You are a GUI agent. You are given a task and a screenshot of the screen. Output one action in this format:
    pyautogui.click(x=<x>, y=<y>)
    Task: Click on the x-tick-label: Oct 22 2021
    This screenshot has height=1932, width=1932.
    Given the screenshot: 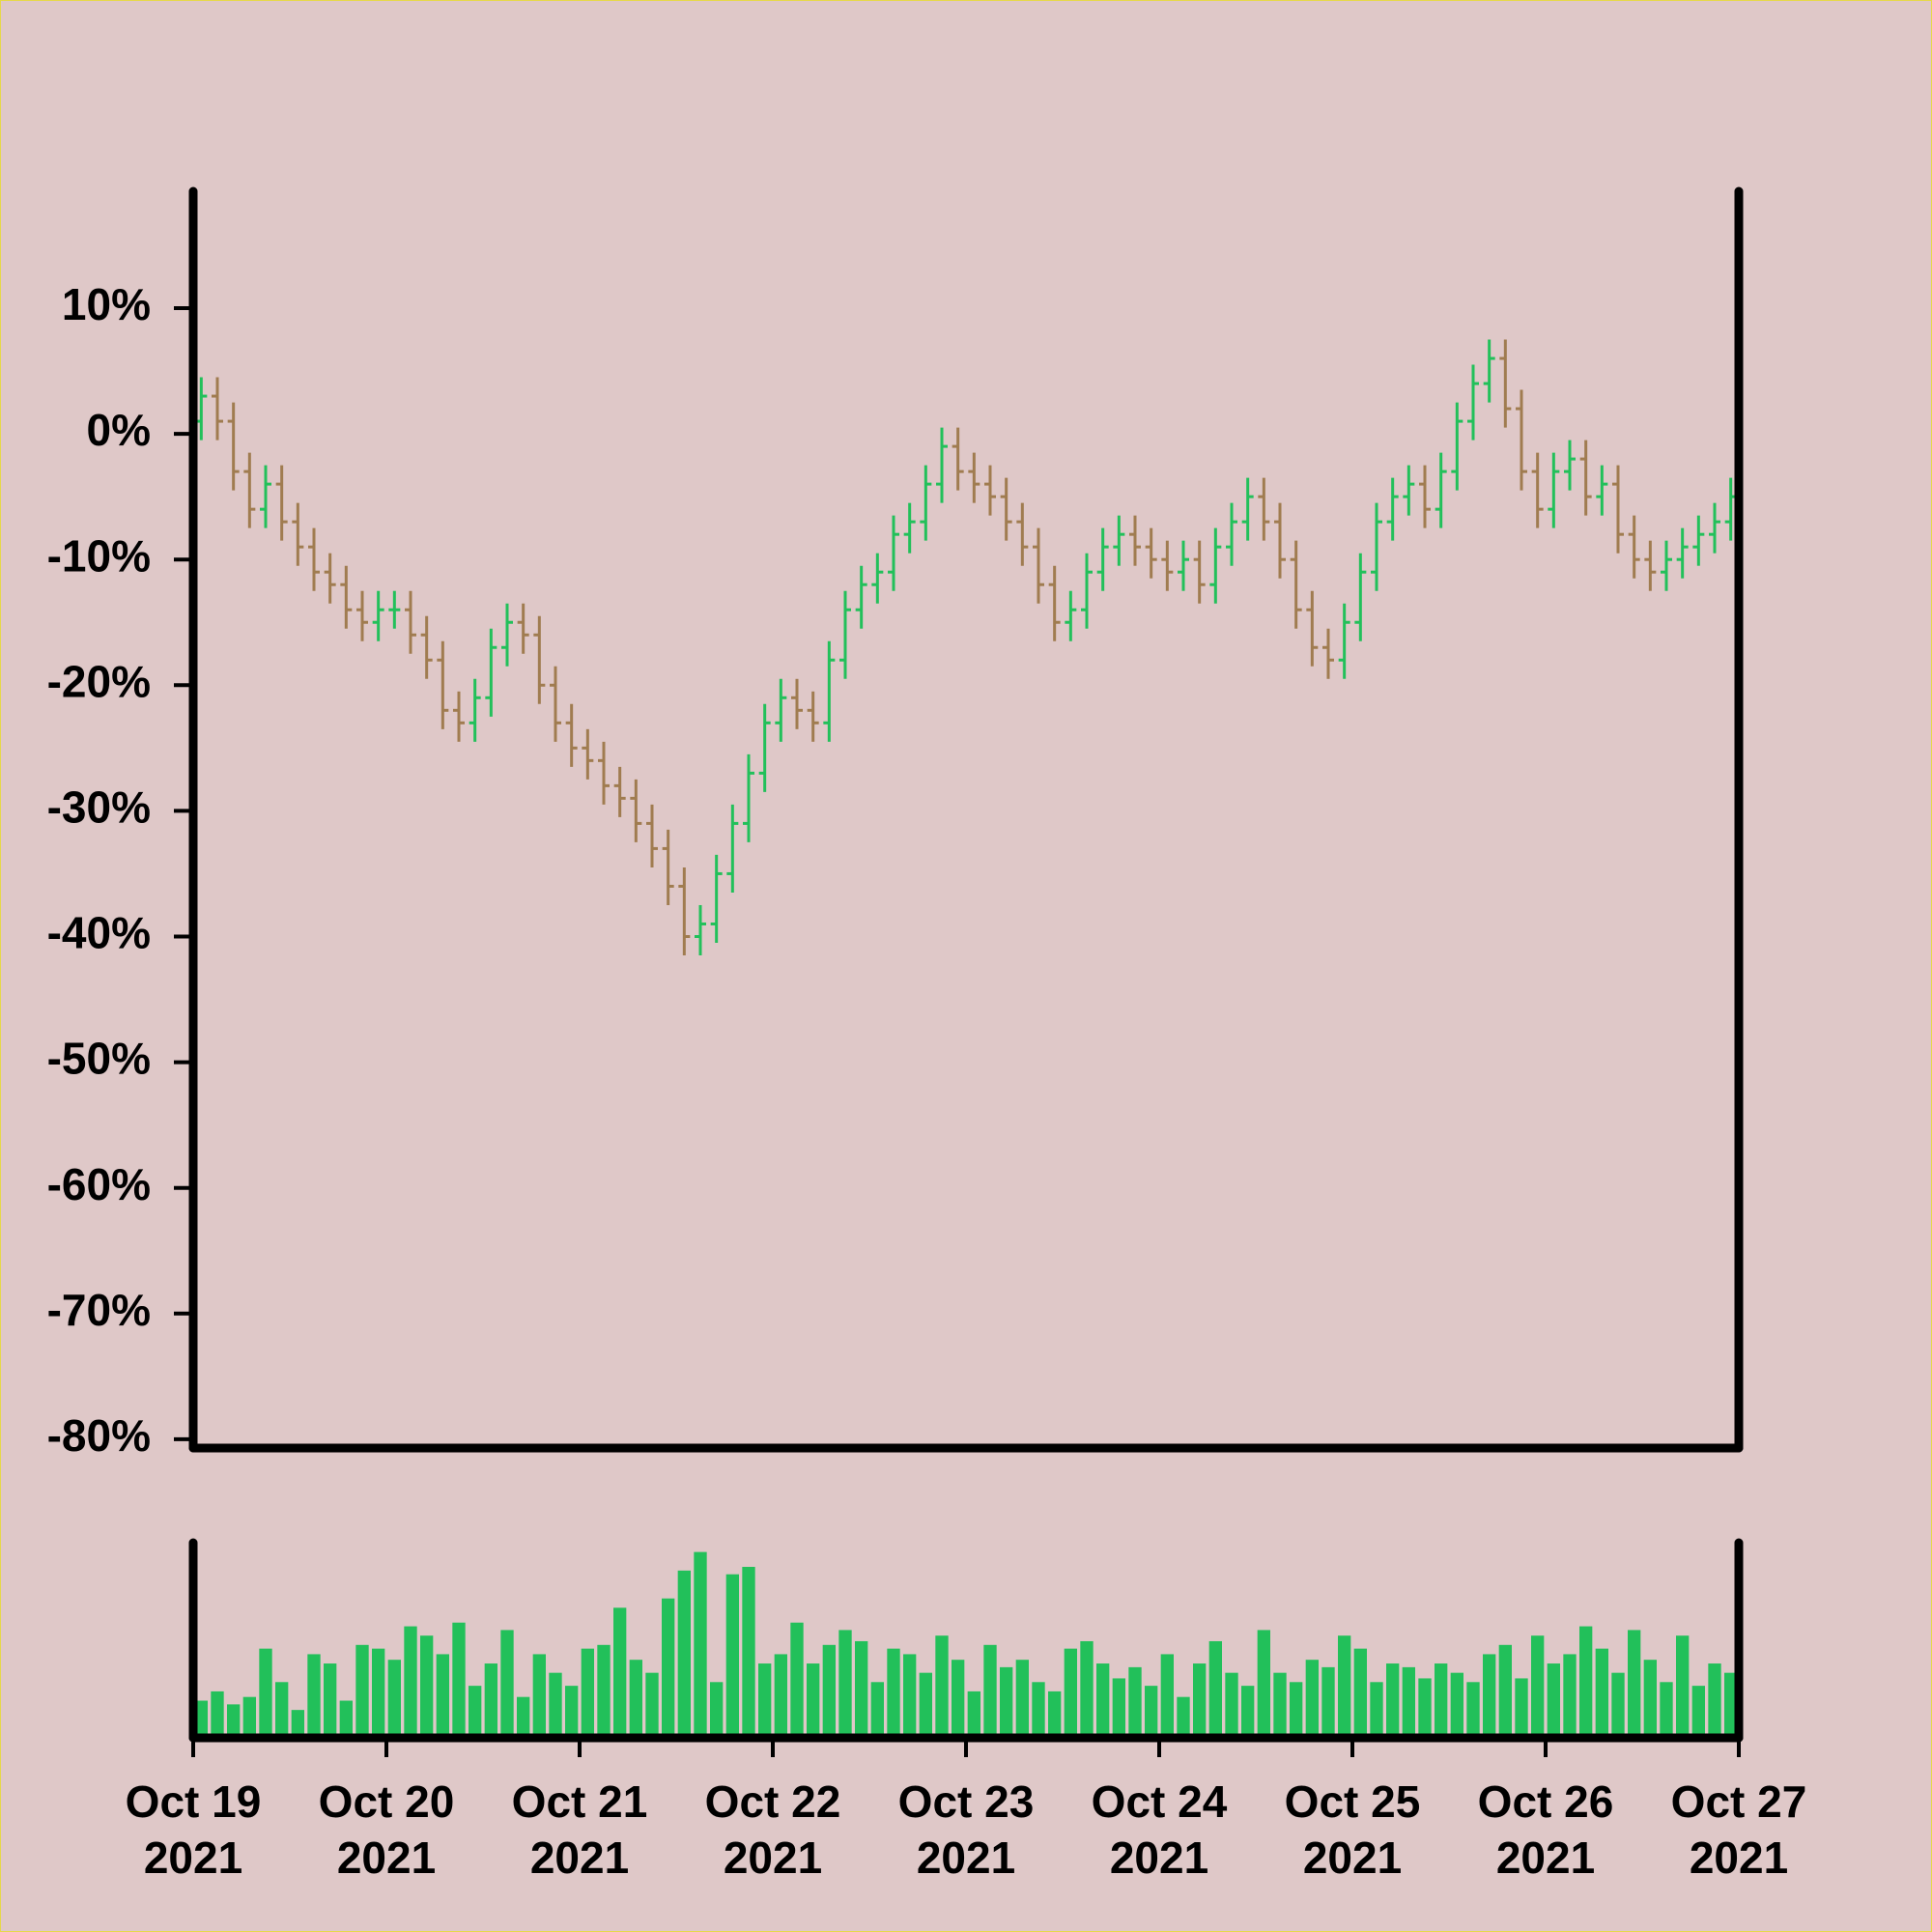 What is the action you would take?
    pyautogui.click(x=772, y=1829)
    